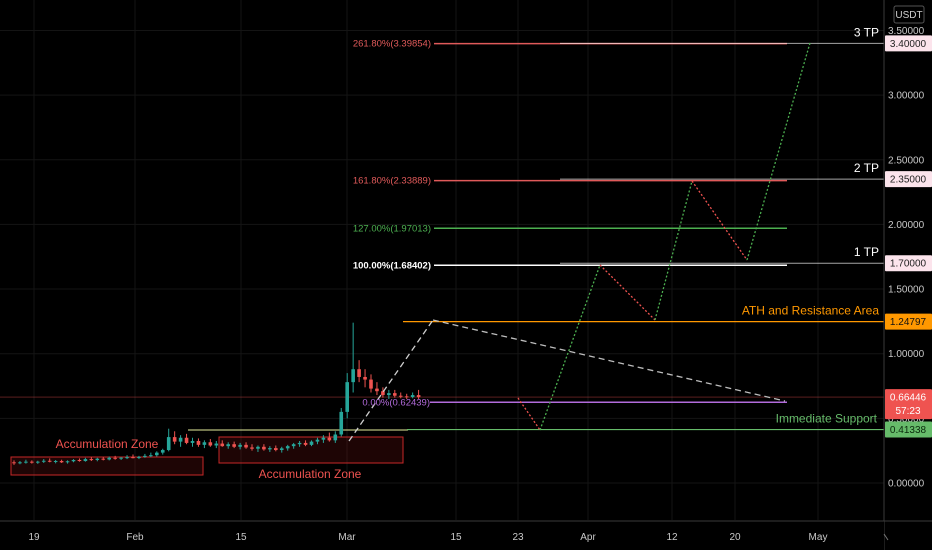 This screenshot has height=550, width=932. Describe the element at coordinates (392, 44) in the screenshot. I see `fib-level-label: 261.80%(3.39854)` at that location.